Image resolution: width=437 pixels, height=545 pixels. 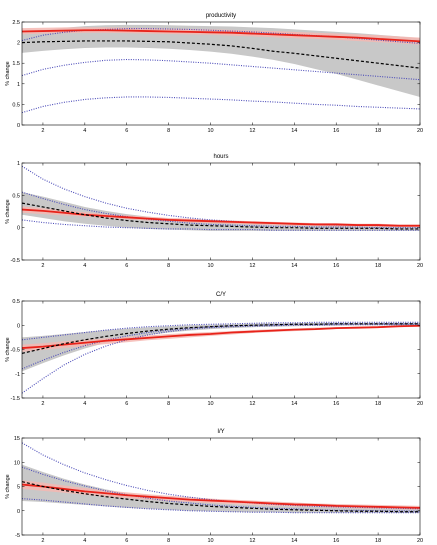 What do you see at coordinates (17, 536) in the screenshot?
I see `y-tick-label: -5` at bounding box center [17, 536].